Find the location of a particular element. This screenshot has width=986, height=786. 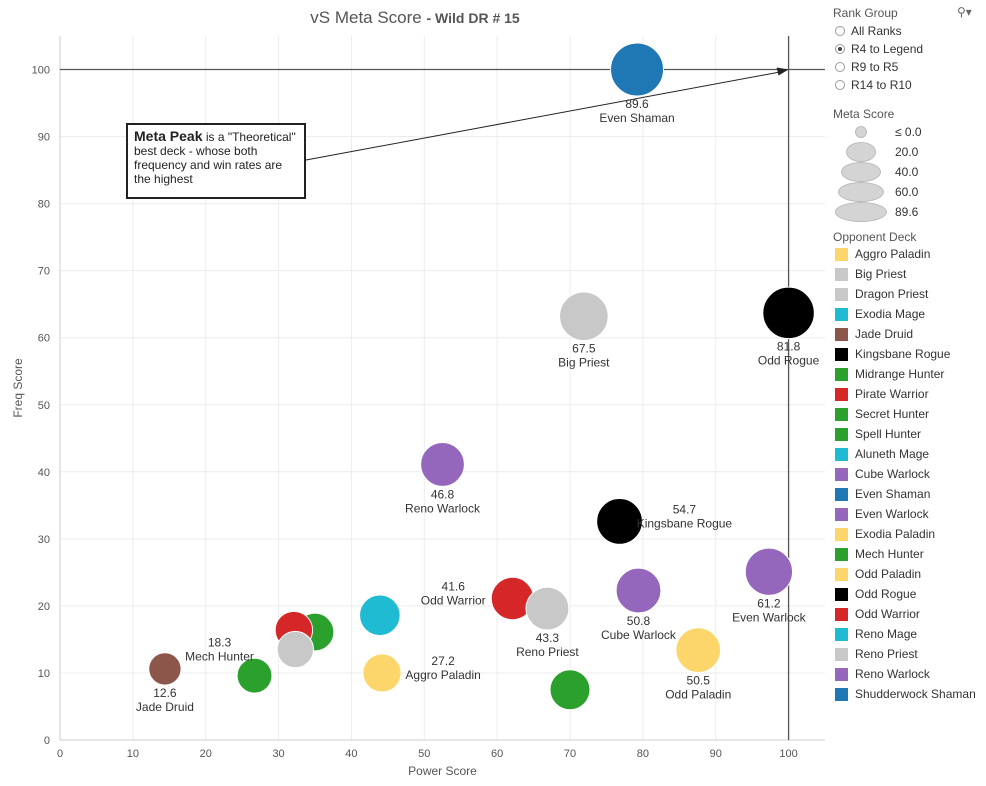

bubble-reno-warlock is located at coordinates (442, 464).